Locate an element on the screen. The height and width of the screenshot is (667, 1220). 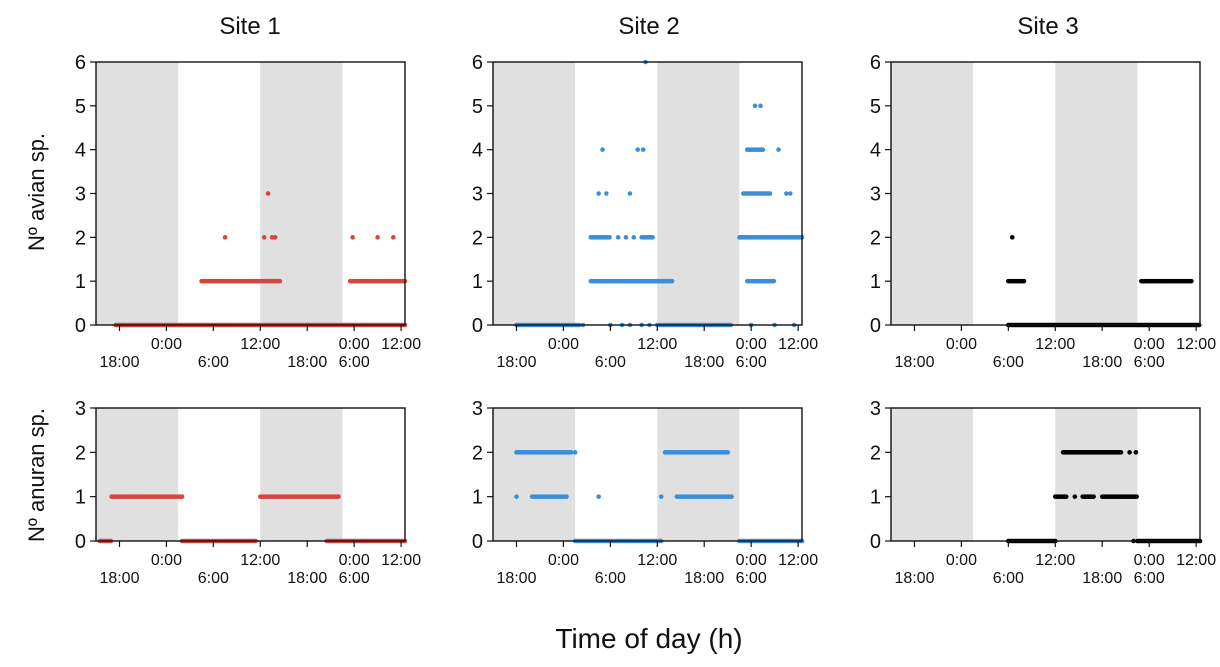
panel-anuran-site-3: 0 1 2 3 0:00 12:00 0:00 12:00 18:00 6:00 18:00 6:00 is located at coordinates (1043, 492).